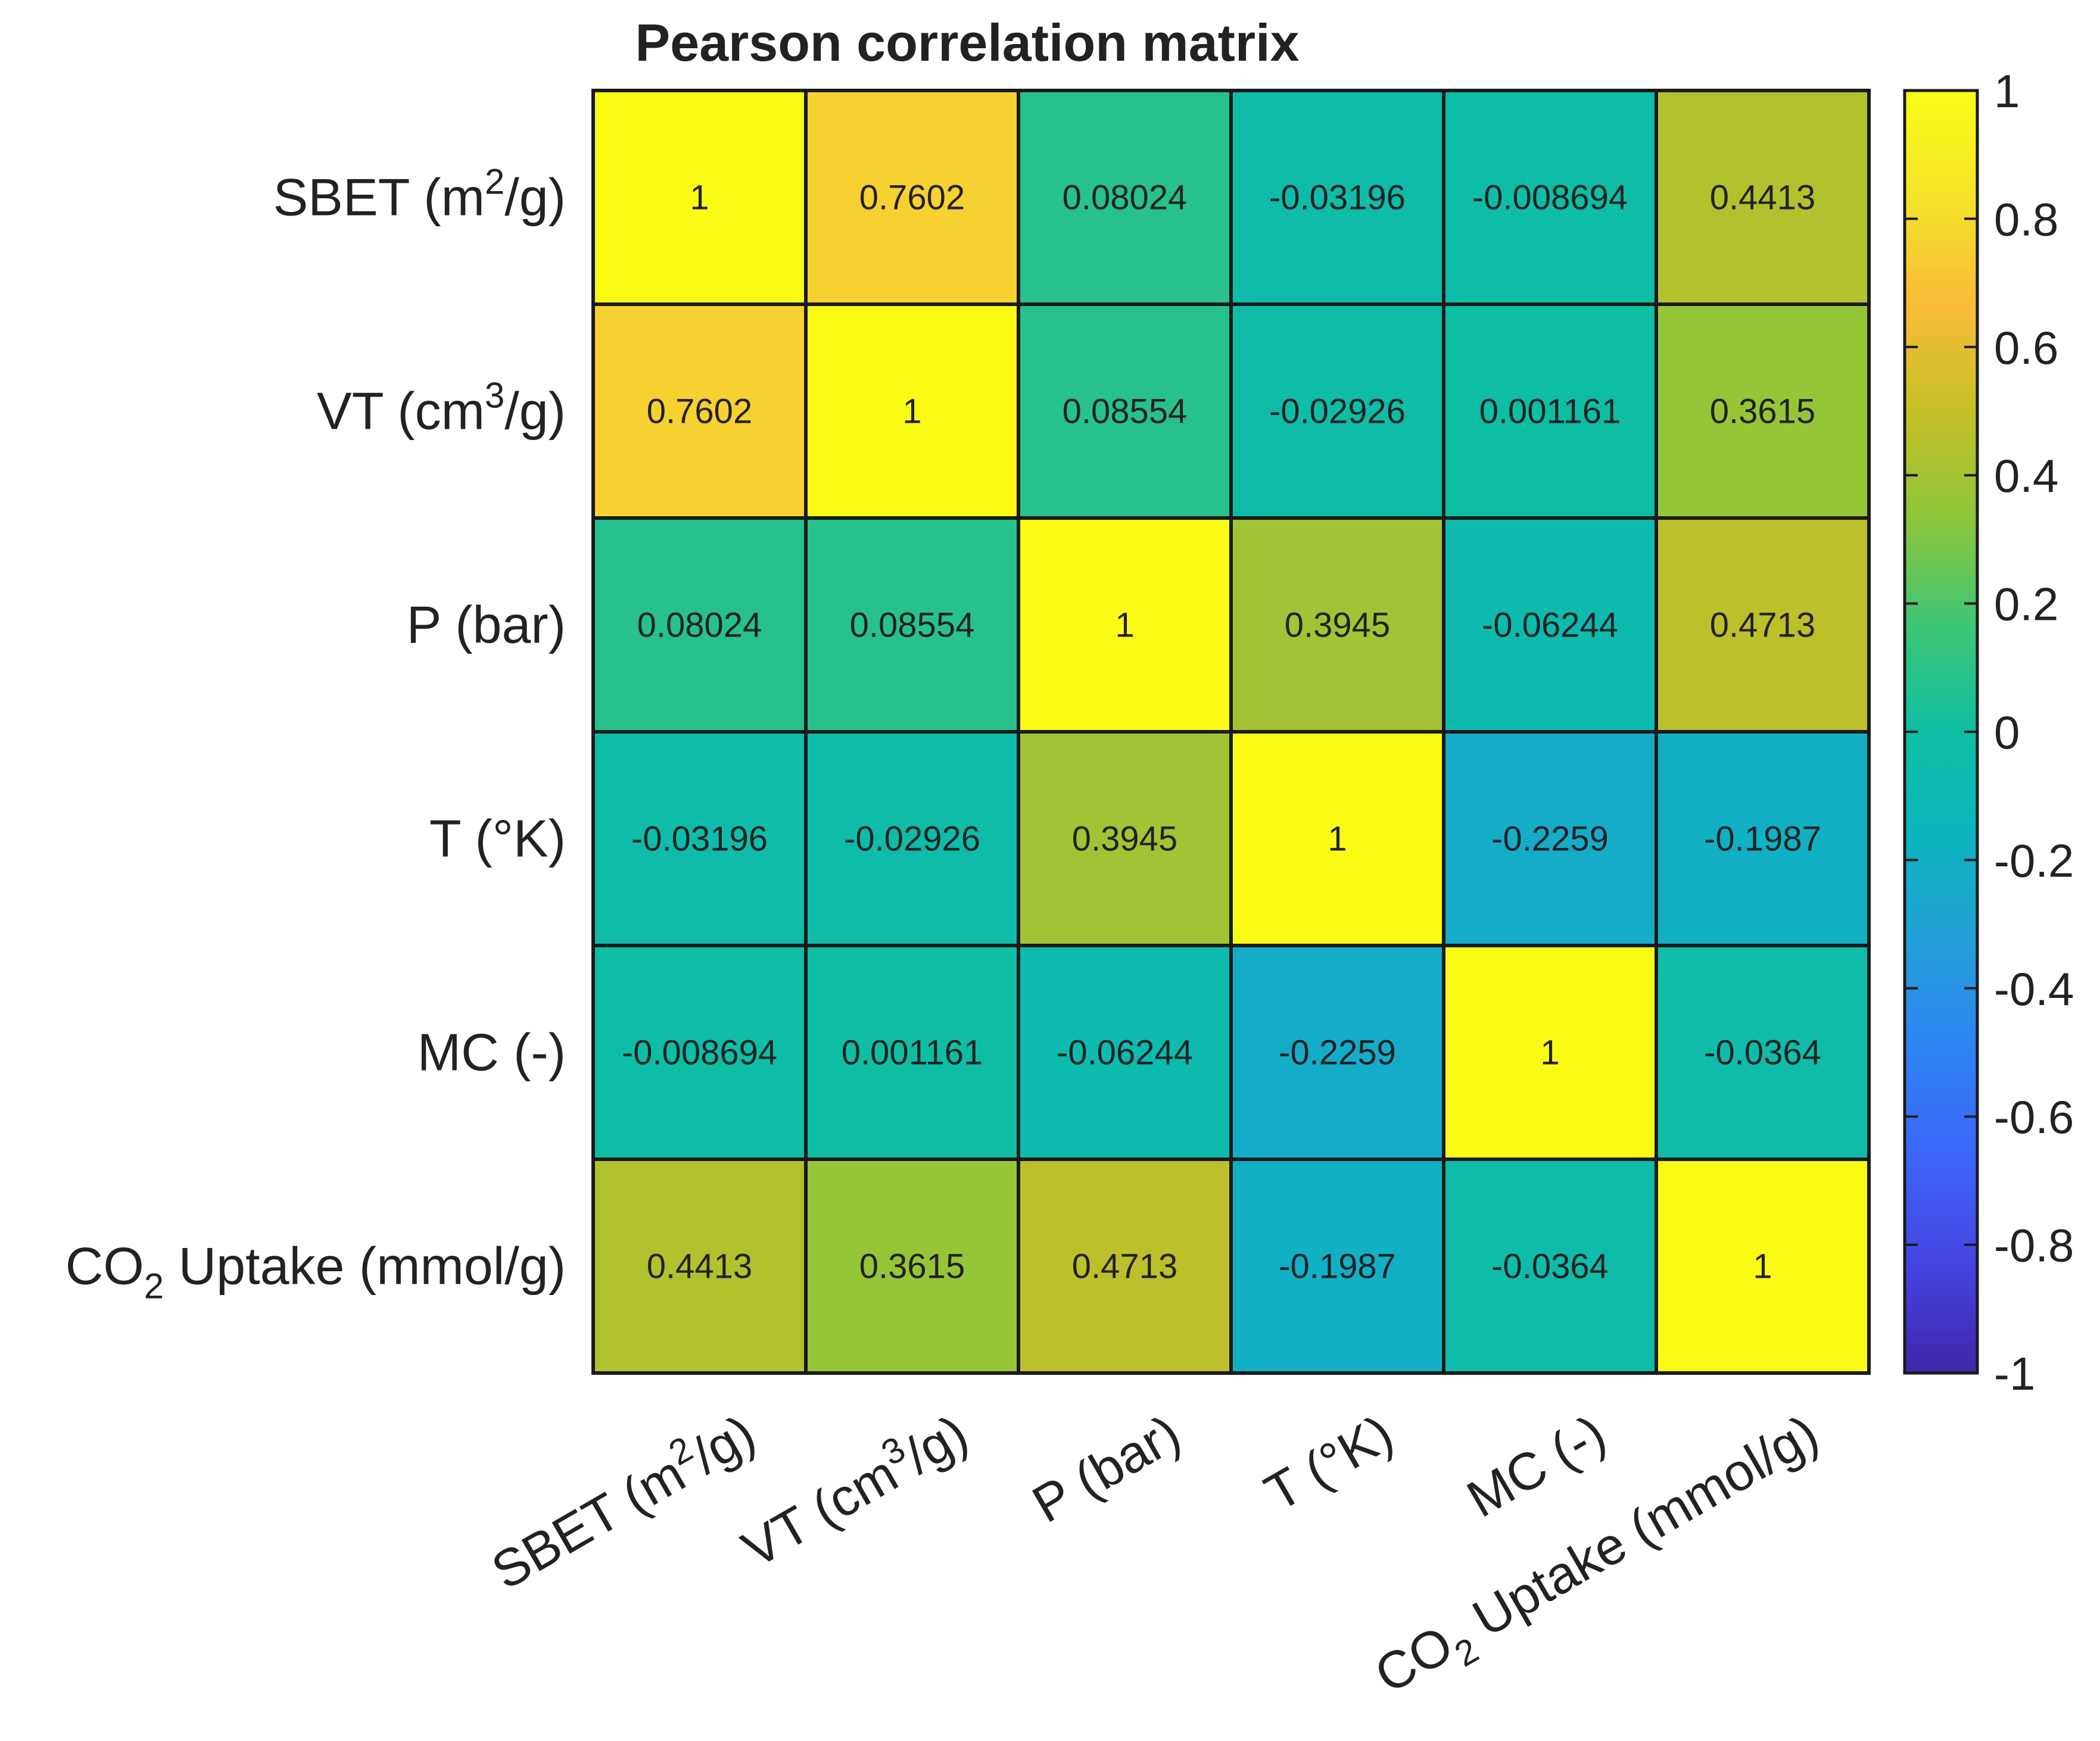 The image size is (2100, 1741). I want to click on heatmap-cell-r1-c1, so click(912, 411).